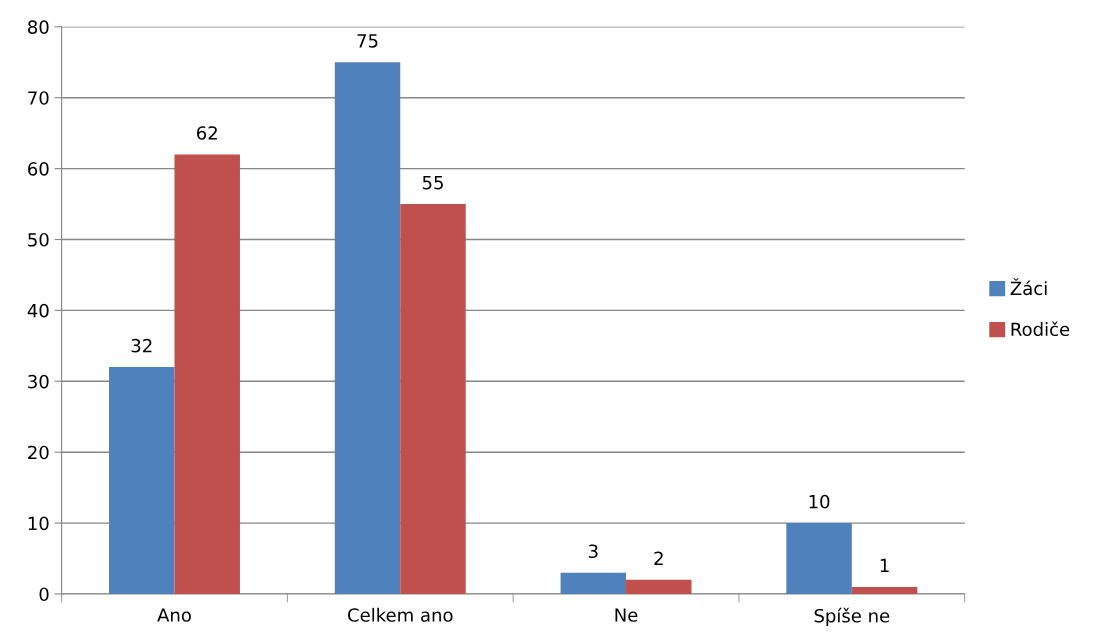  I want to click on y-tick-label: 10, so click(38, 523).